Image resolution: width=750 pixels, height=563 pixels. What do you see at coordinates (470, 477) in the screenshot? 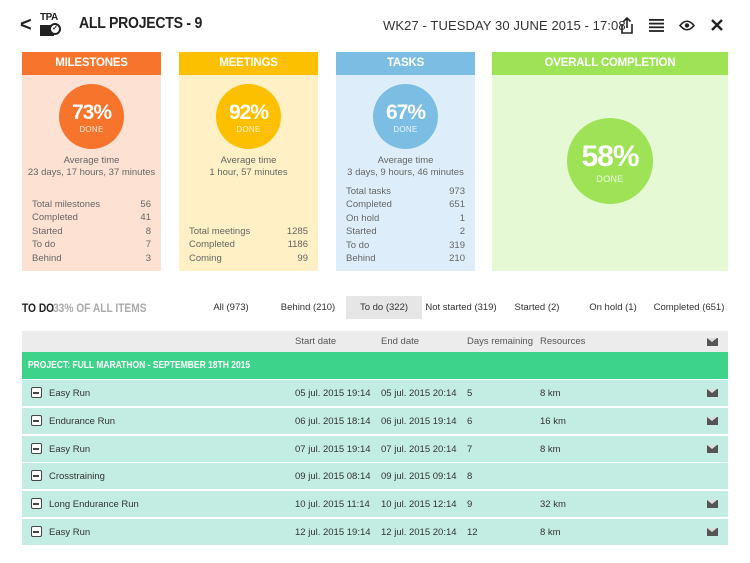
I see `row-days-remaining: 8` at bounding box center [470, 477].